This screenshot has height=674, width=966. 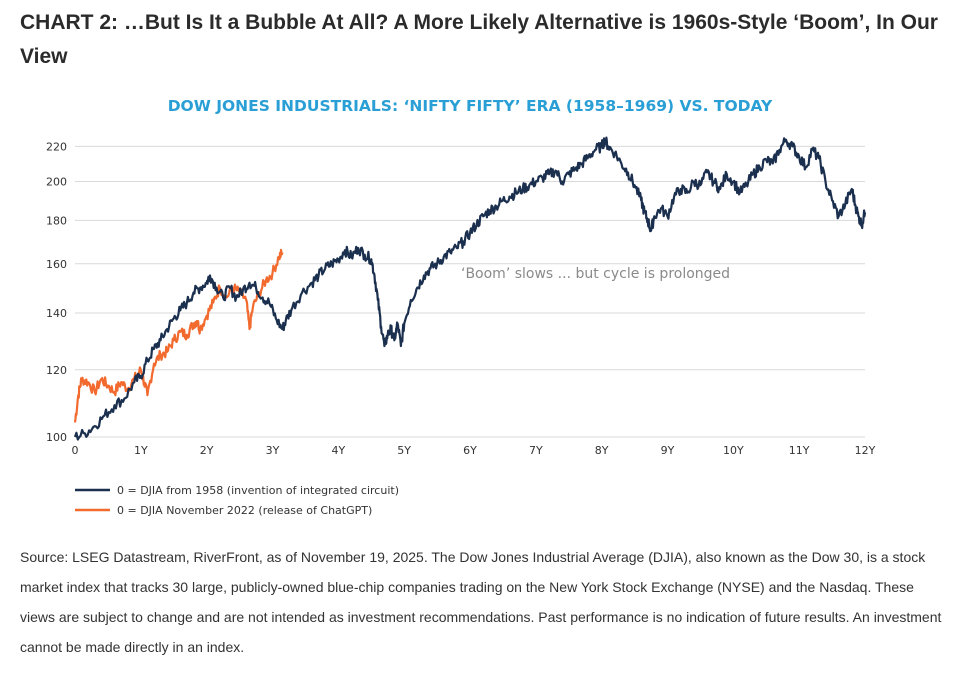 What do you see at coordinates (56, 146) in the screenshot?
I see `y-tick-label: 220` at bounding box center [56, 146].